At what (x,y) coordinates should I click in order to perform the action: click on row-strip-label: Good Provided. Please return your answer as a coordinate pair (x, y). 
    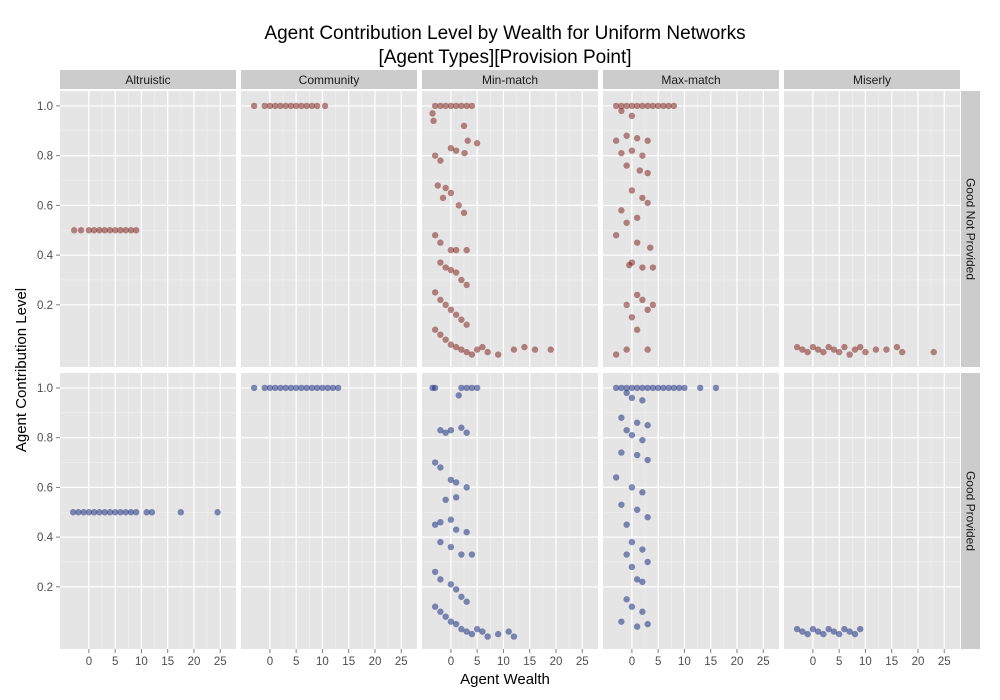
    Looking at the image, I should click on (971, 511).